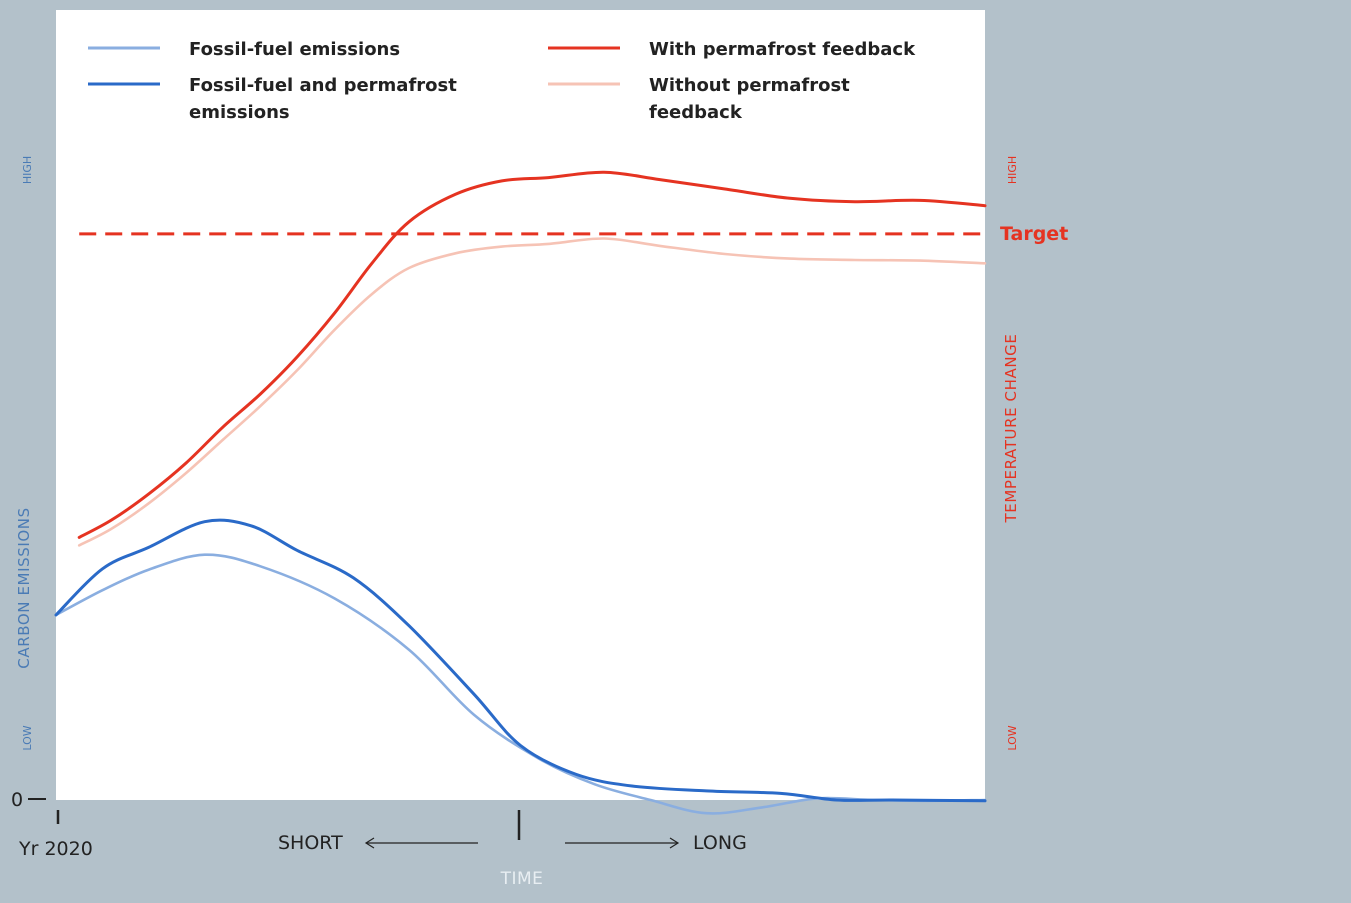 Image resolution: width=1351 pixels, height=903 pixels. Describe the element at coordinates (27, 737) in the screenshot. I see `left-axis-low-label: LOW` at that location.